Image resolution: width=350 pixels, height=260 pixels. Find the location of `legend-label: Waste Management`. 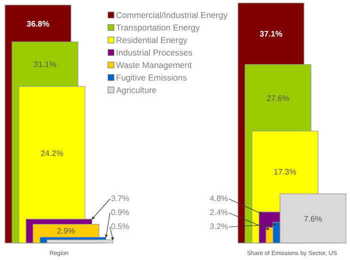

legend-label: Waste Management is located at coordinates (154, 65).